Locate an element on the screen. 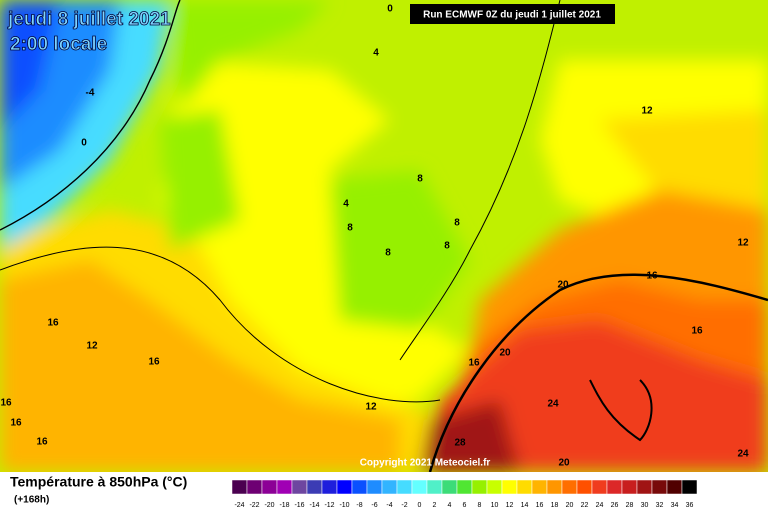 The image size is (768, 512). scale-label: 20 is located at coordinates (570, 505).